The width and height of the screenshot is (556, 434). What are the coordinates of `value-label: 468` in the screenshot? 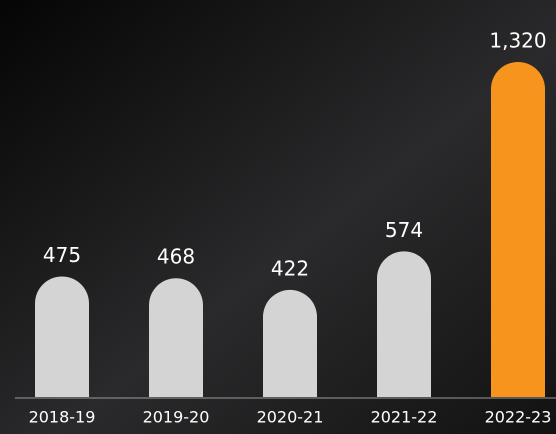 It's located at (176, 257).